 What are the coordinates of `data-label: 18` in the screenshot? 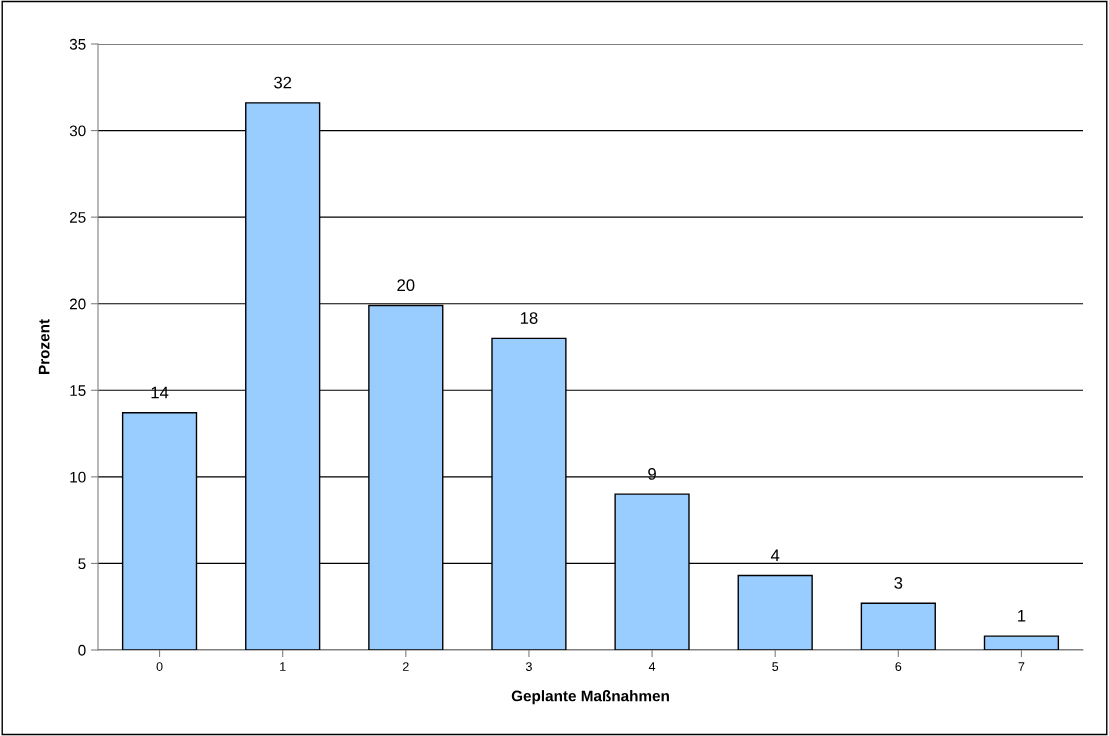 It's located at (529, 318).